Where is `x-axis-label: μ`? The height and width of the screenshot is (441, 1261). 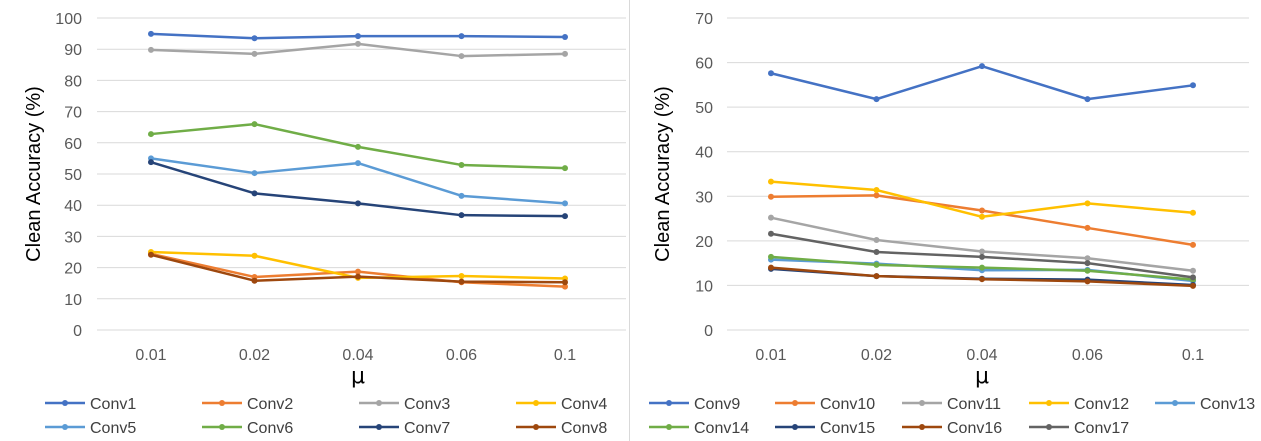 x-axis-label: μ is located at coordinates (982, 376).